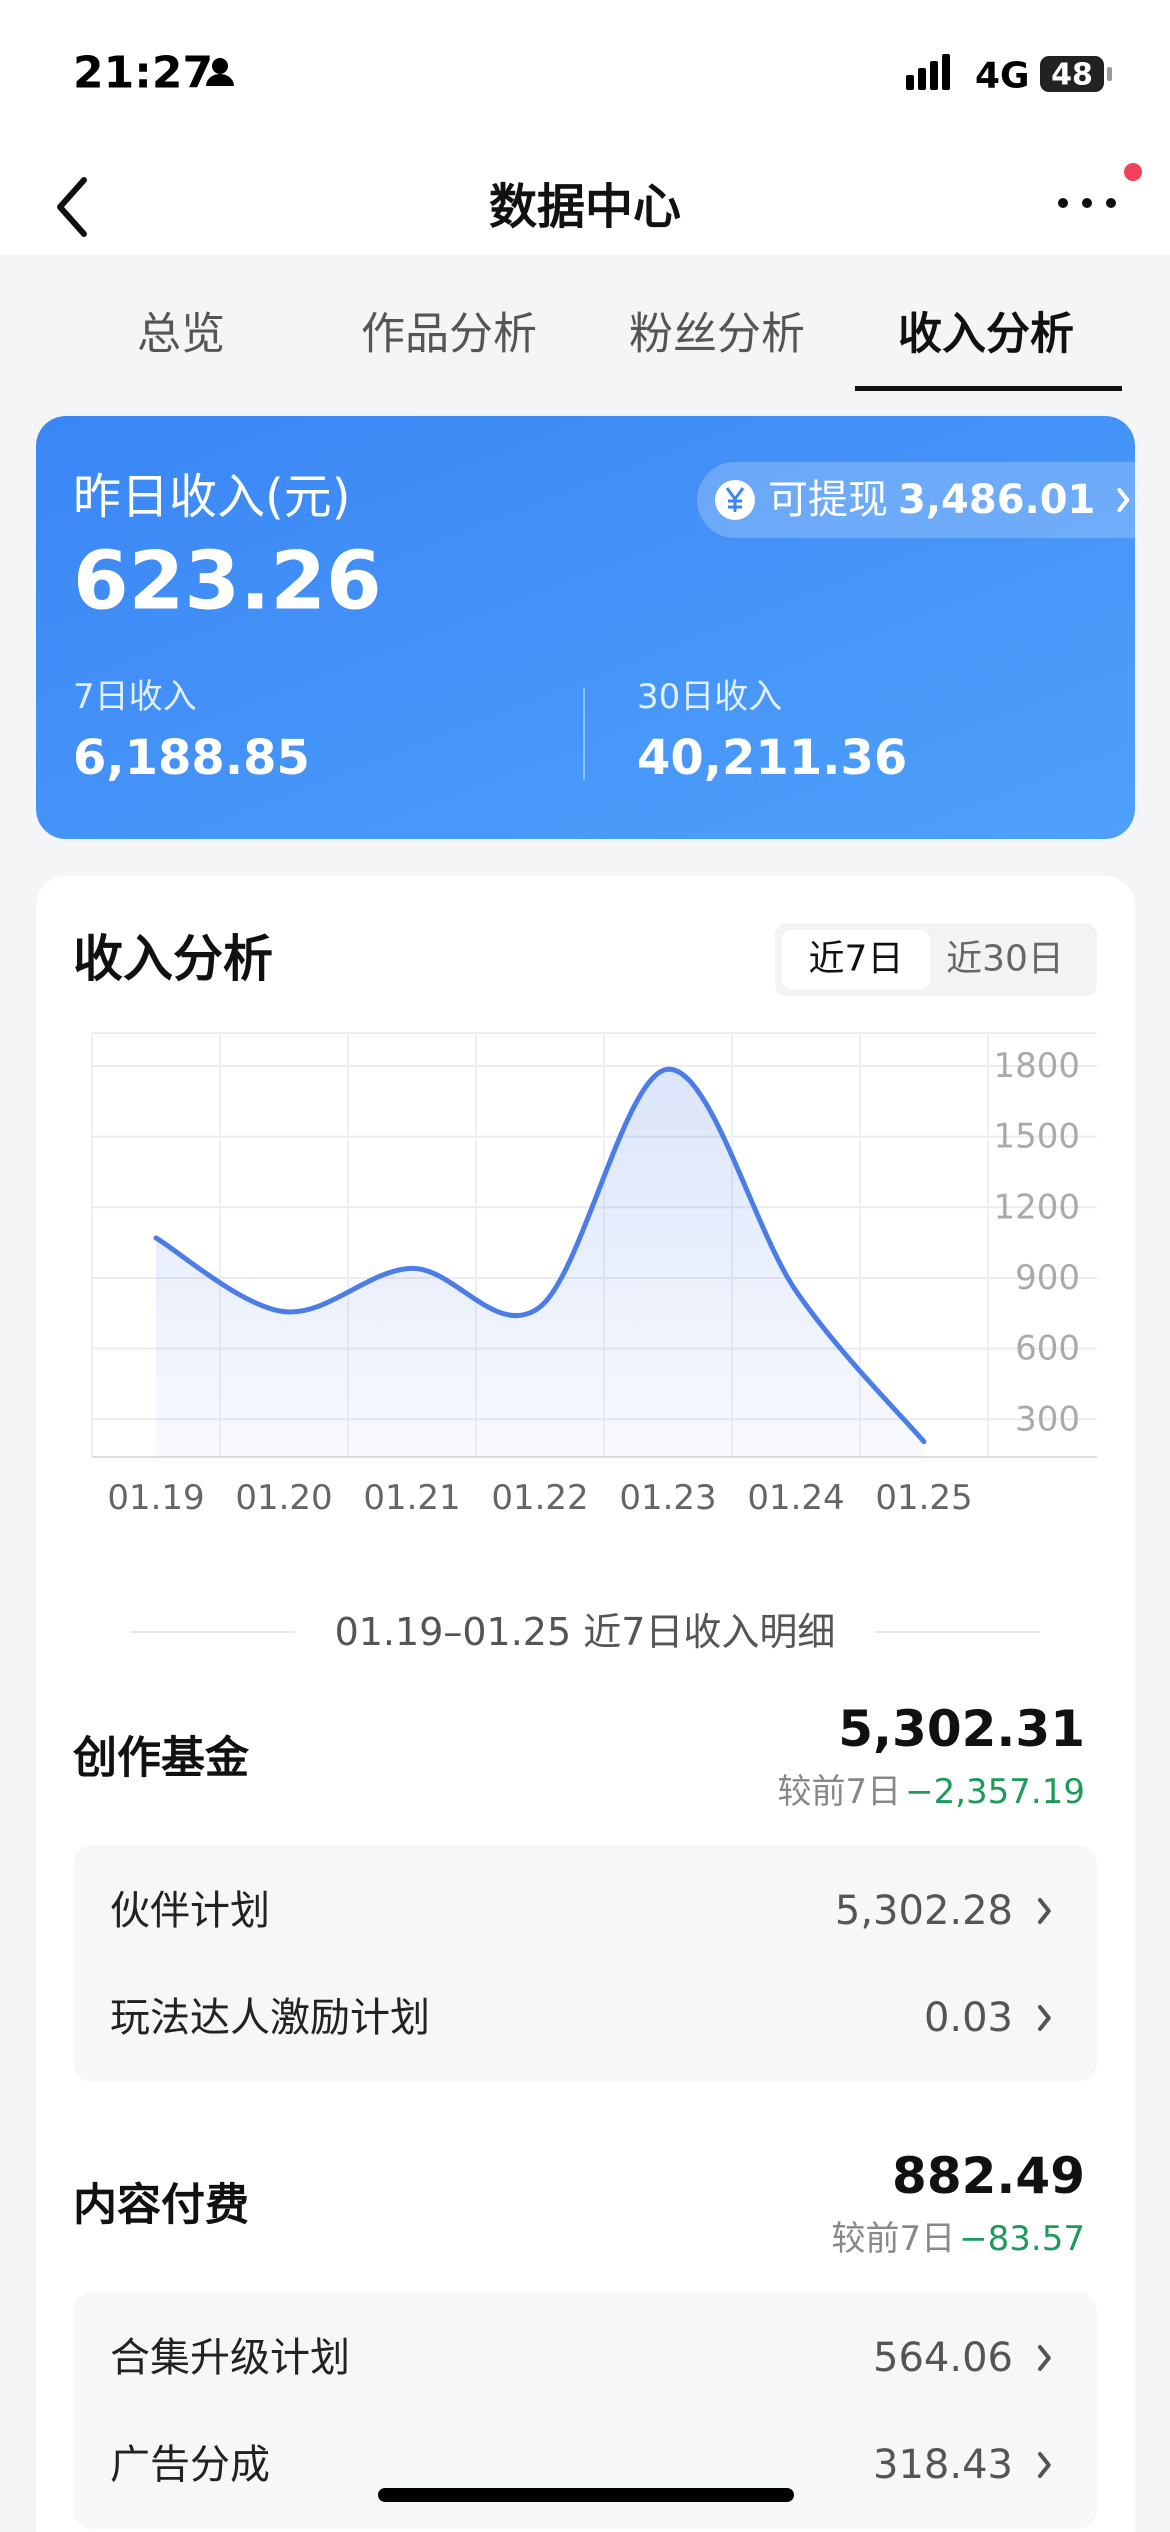 The width and height of the screenshot is (1170, 2532). Describe the element at coordinates (1036, 1207) in the screenshot. I see `y-tick-label: 1200` at that location.